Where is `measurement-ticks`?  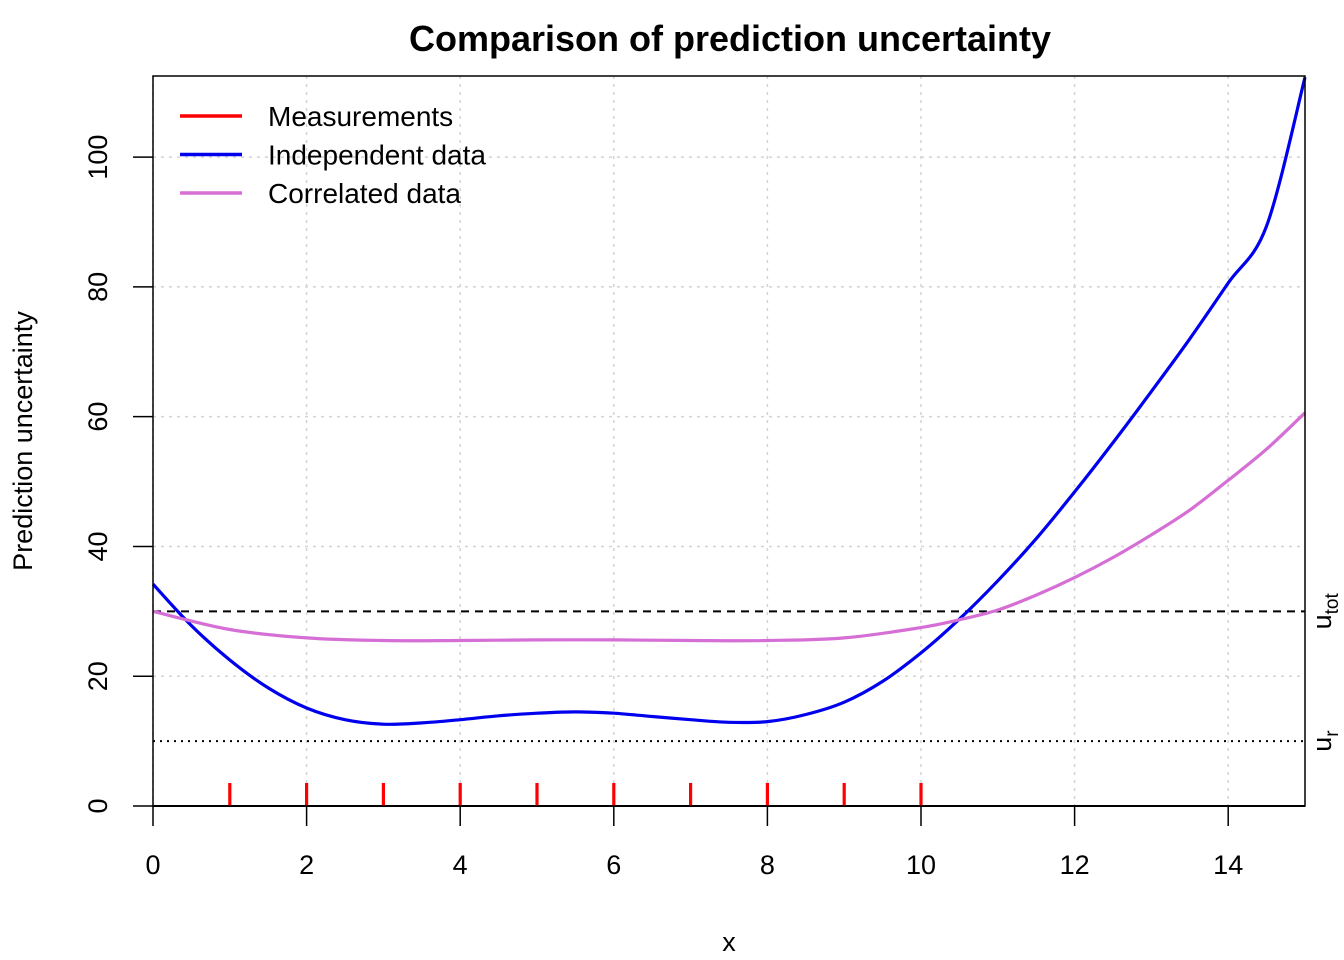 measurement-ticks is located at coordinates (575, 794).